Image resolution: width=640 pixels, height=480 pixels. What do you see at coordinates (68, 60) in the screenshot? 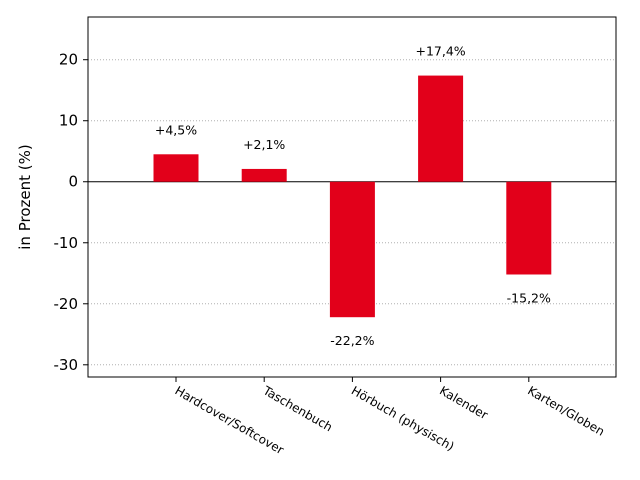
I see `y-tick-label: 20` at bounding box center [68, 60].